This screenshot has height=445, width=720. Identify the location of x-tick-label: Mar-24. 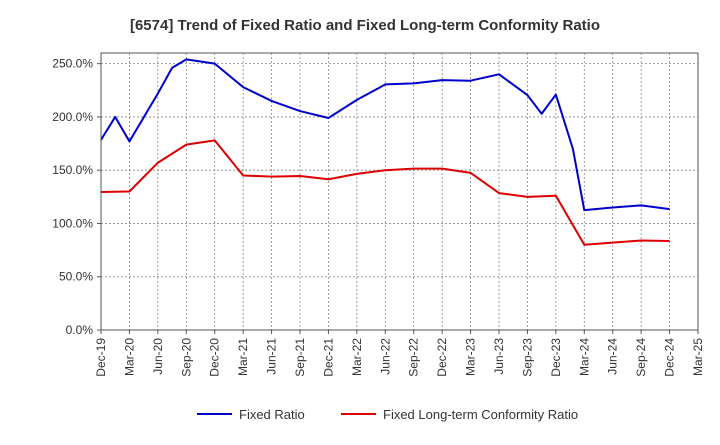
(584, 357).